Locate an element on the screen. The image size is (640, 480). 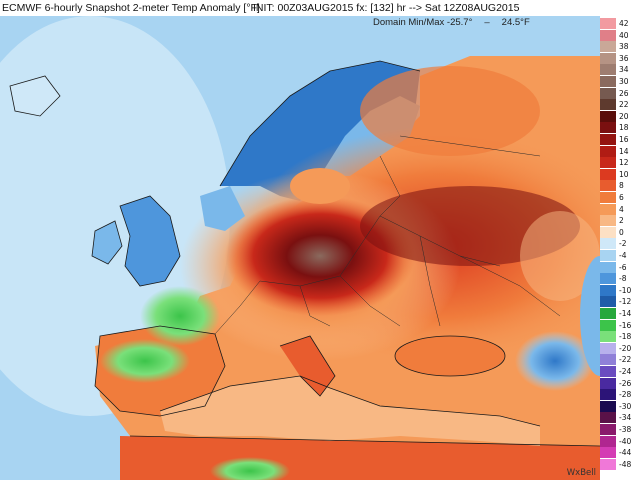
caspian-sea is located at coordinates (590, 316).